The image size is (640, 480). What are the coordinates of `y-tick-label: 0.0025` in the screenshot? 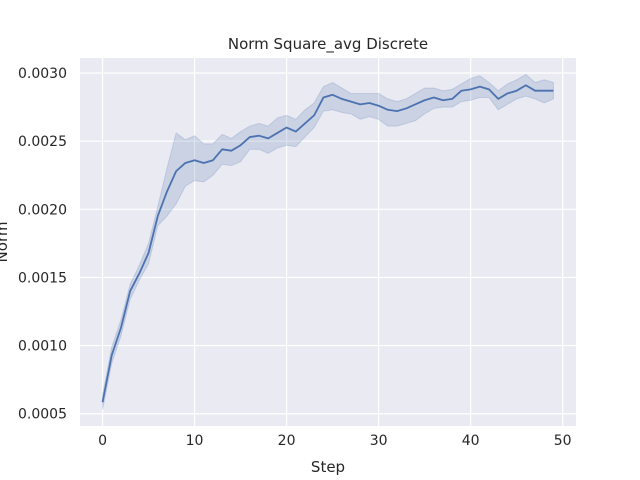 It's located at (42, 142).